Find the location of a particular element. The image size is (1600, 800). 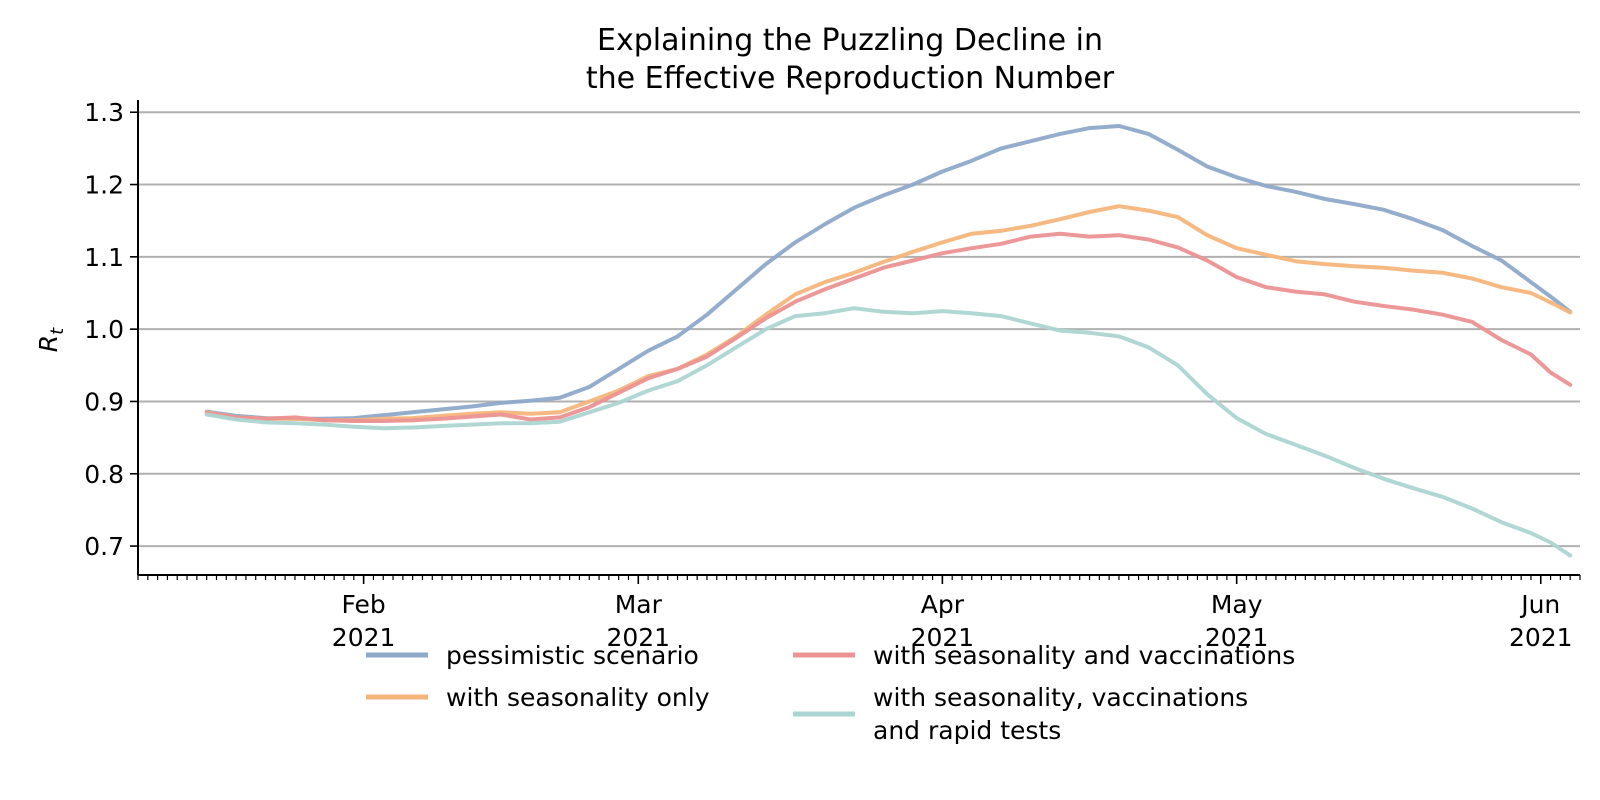

y-tick-label: 0.8 is located at coordinates (104, 474).